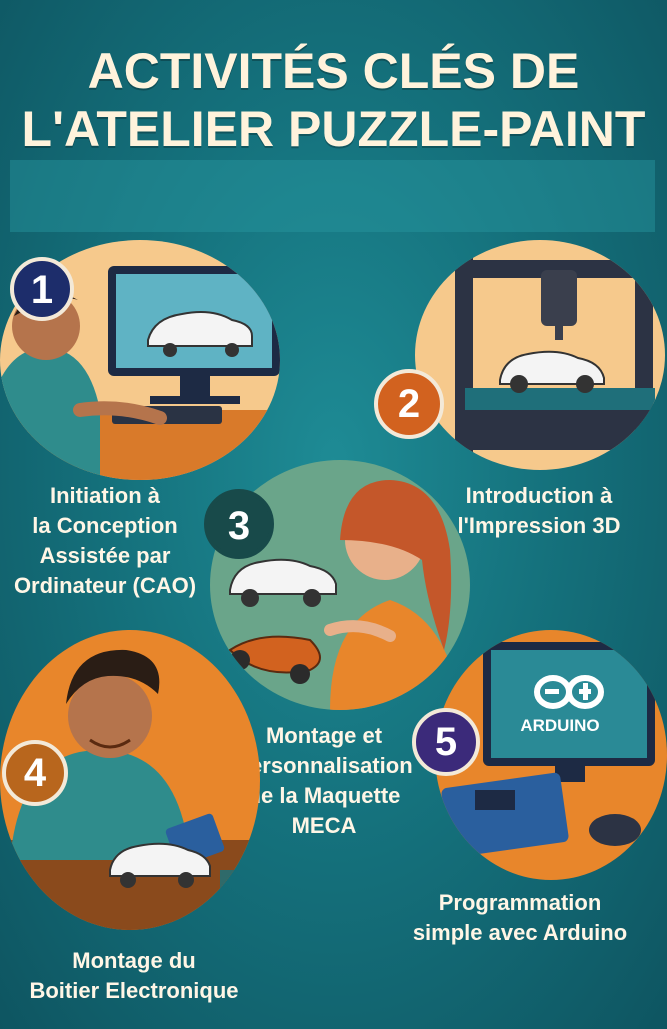 Image resolution: width=667 pixels, height=1029 pixels. What do you see at coordinates (105, 555) in the screenshot?
I see `caption-1-line-3: Assistée par` at bounding box center [105, 555].